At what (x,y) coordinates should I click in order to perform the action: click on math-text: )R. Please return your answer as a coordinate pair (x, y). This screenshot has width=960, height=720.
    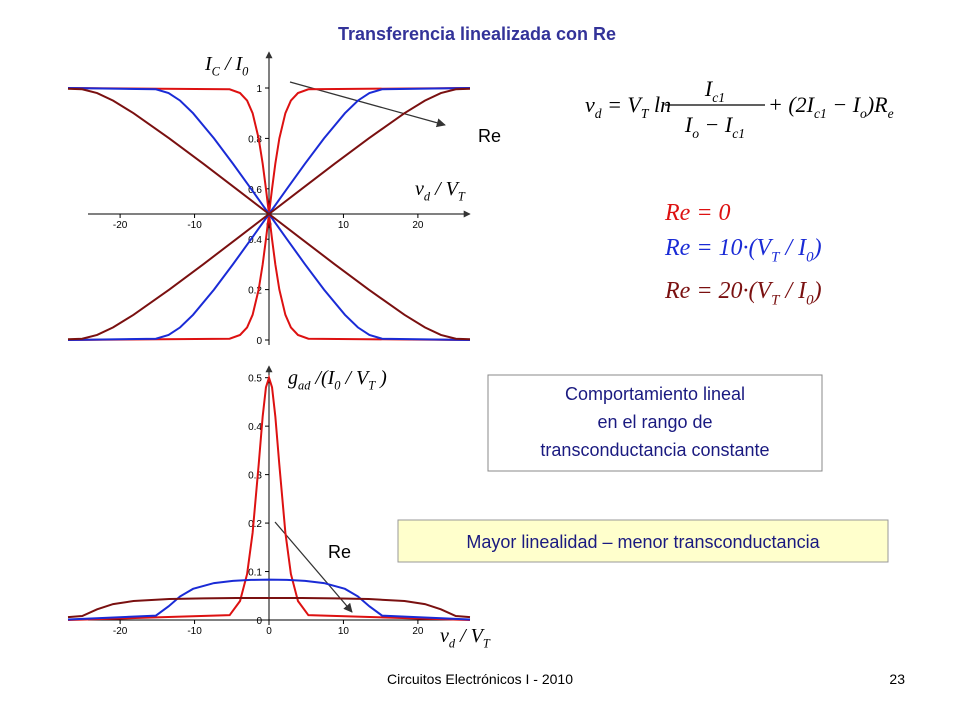
    Looking at the image, I should click on (876, 104).